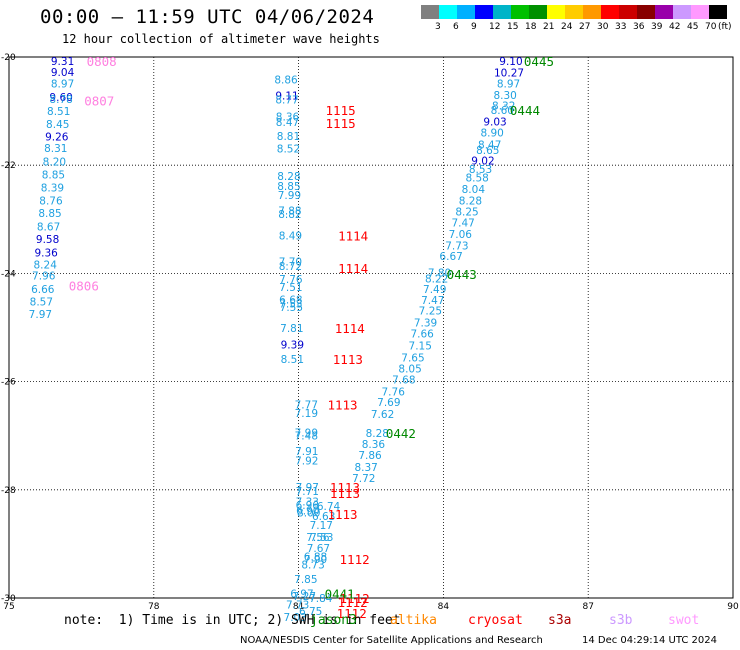  I want to click on y-tick-label: -28, so click(8, 491).